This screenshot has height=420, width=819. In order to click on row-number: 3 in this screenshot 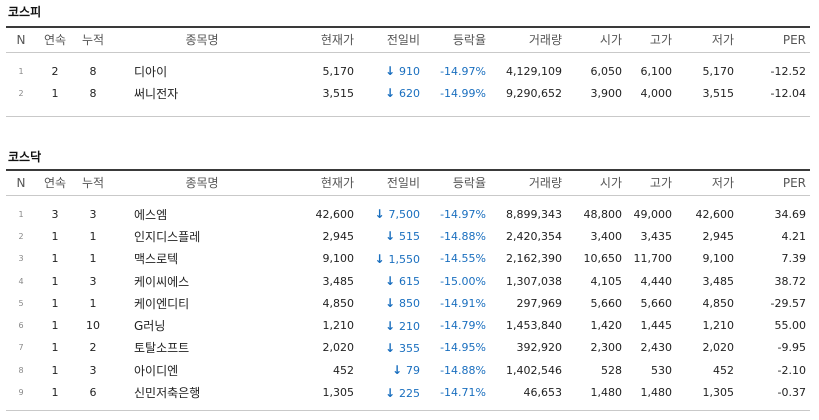, I will do `click(21, 259)`.